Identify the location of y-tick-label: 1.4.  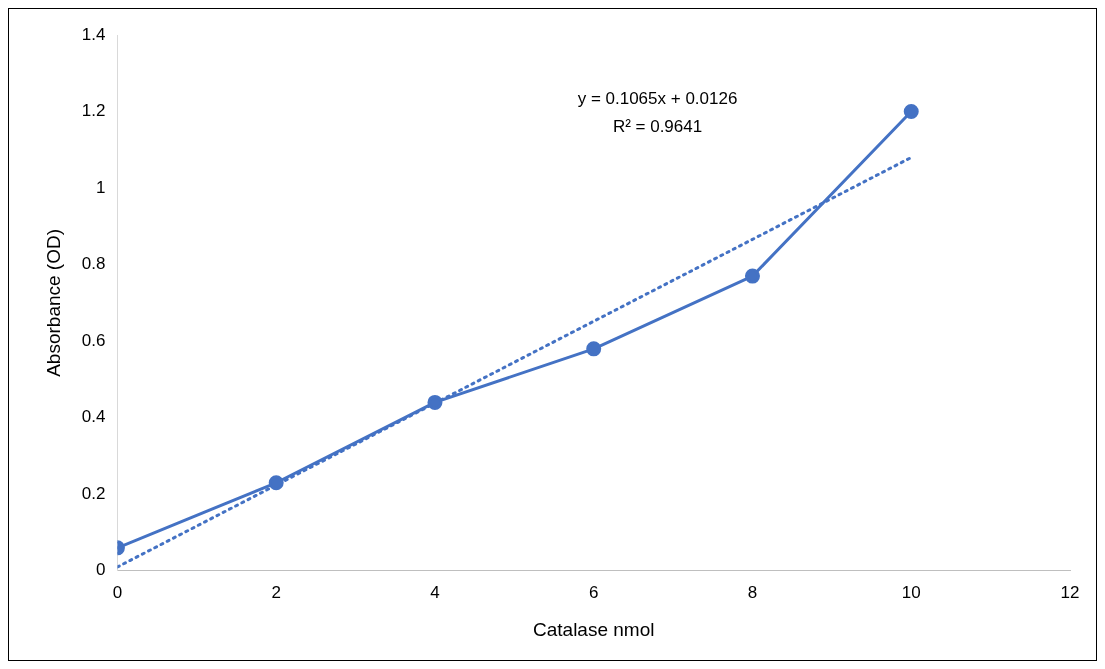
(93, 34).